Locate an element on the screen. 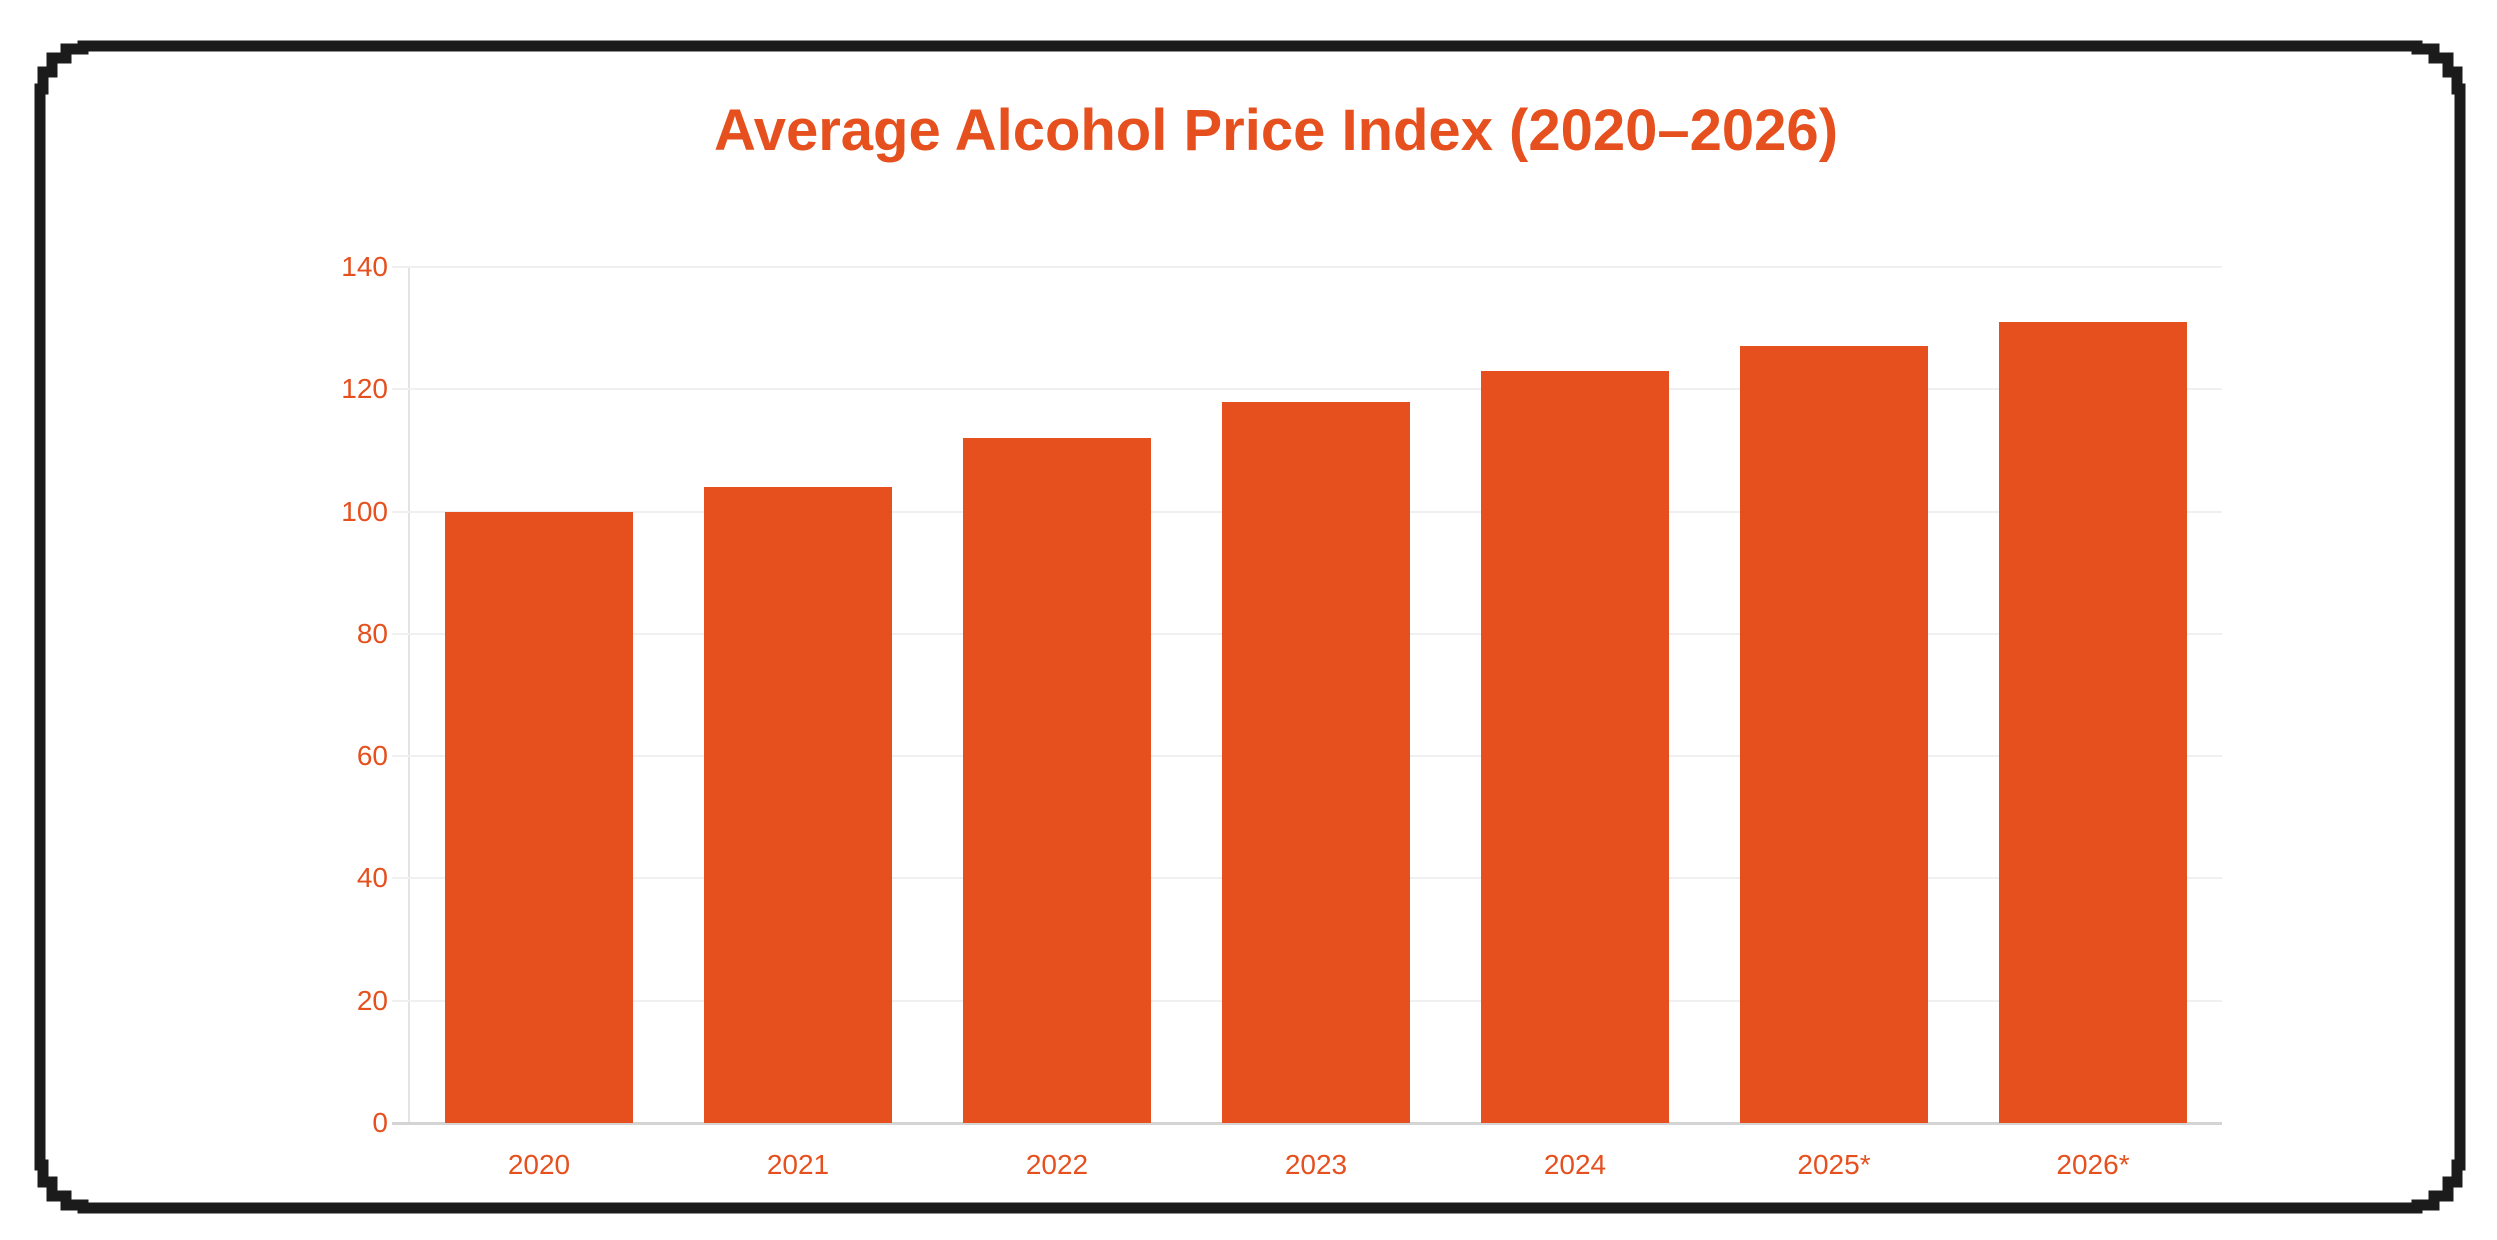 The image size is (2497, 1240). x-axis-baseline is located at coordinates (1307, 1123).